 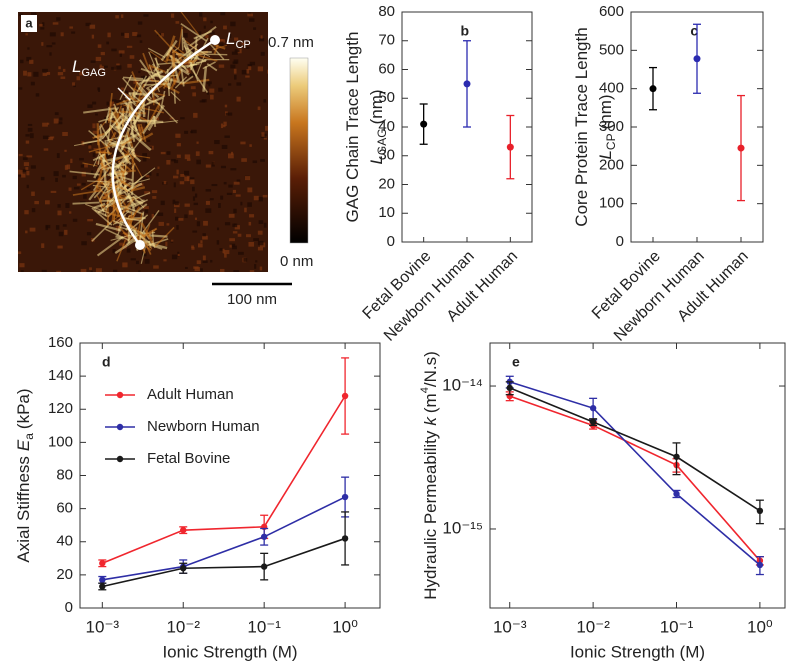 I want to click on x-tick-label: 10⁻³, so click(x=510, y=626).